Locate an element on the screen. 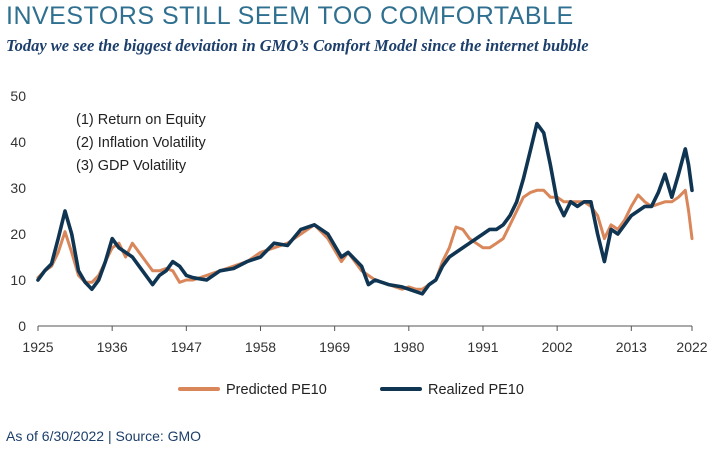  y-tick-label: 10 is located at coordinates (18, 280).